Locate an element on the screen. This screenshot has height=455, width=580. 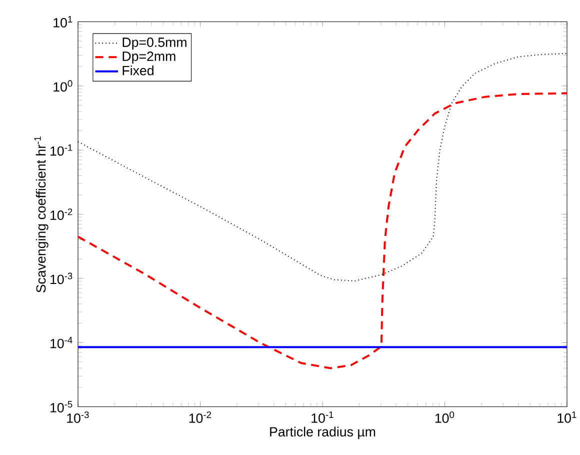
y-tick-label: 10$^{-2}$ is located at coordinates (61, 214).